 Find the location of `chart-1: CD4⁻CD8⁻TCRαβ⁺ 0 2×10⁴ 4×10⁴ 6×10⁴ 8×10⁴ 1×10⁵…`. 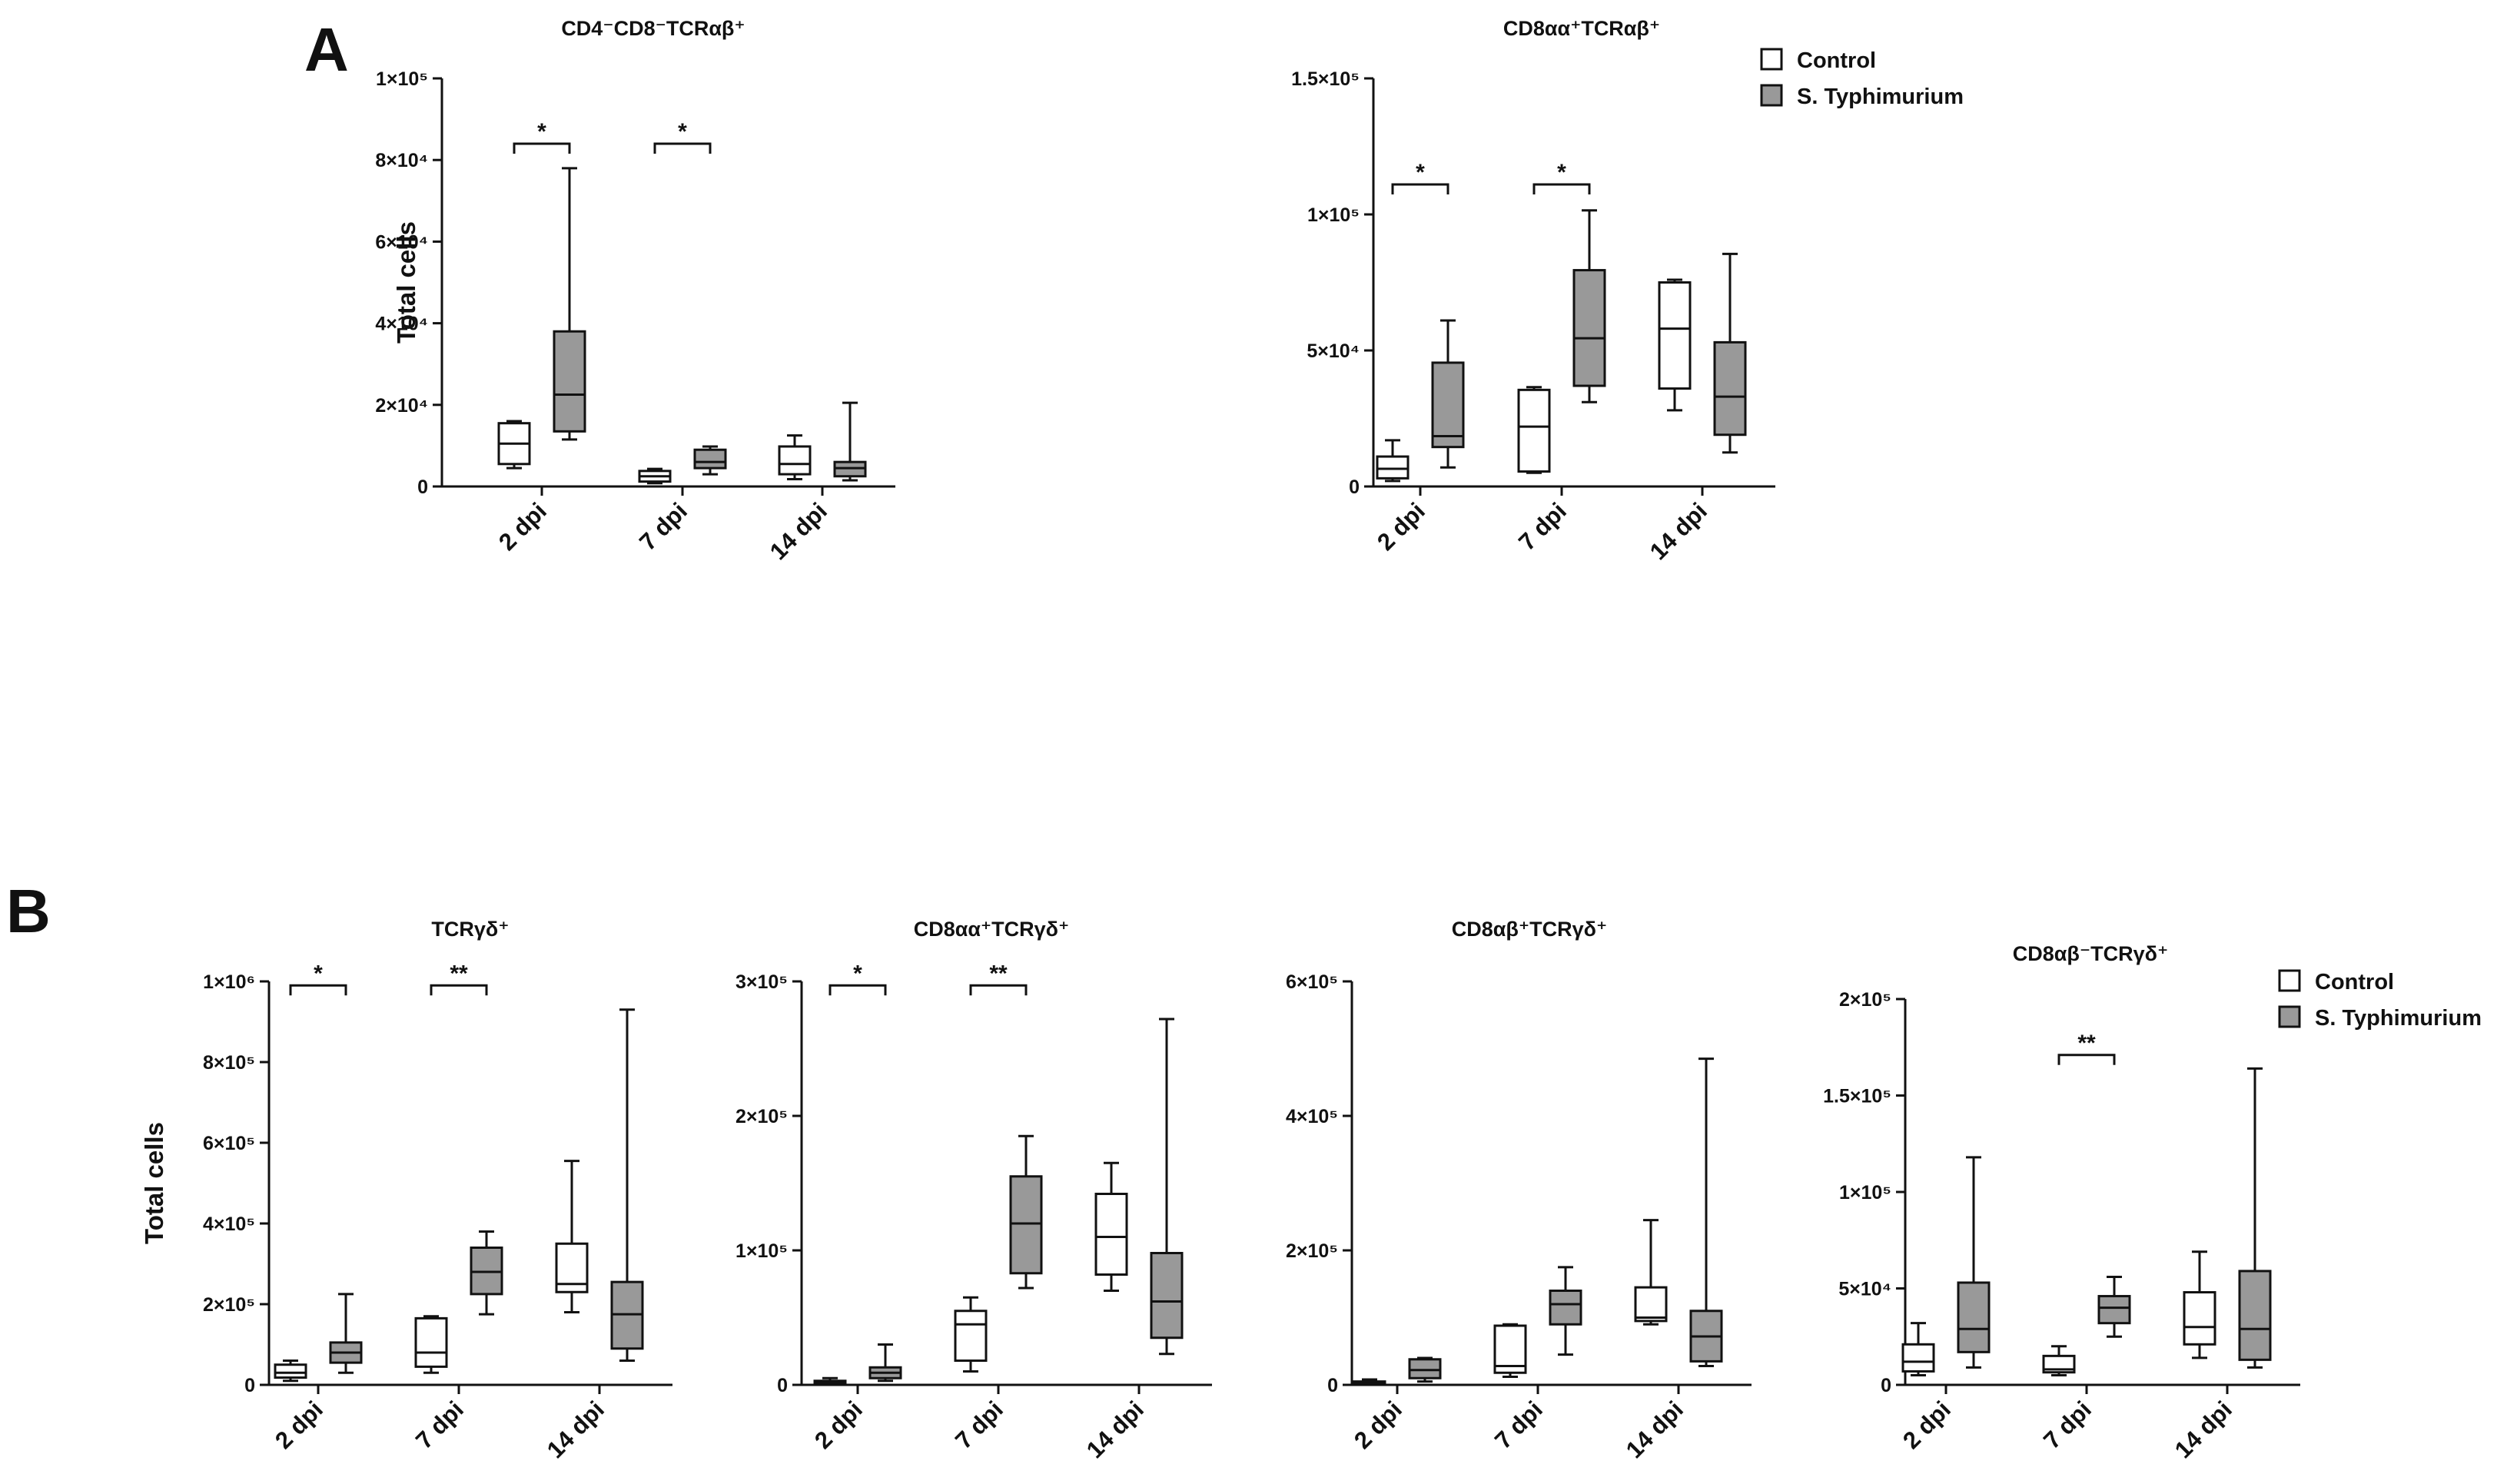

chart-1: CD4⁻CD8⁻TCRαβ⁺ 0 2×10⁴ 4×10⁴ 6×10⁴ 8×10⁴ 1×10⁵… is located at coordinates (635, 291).